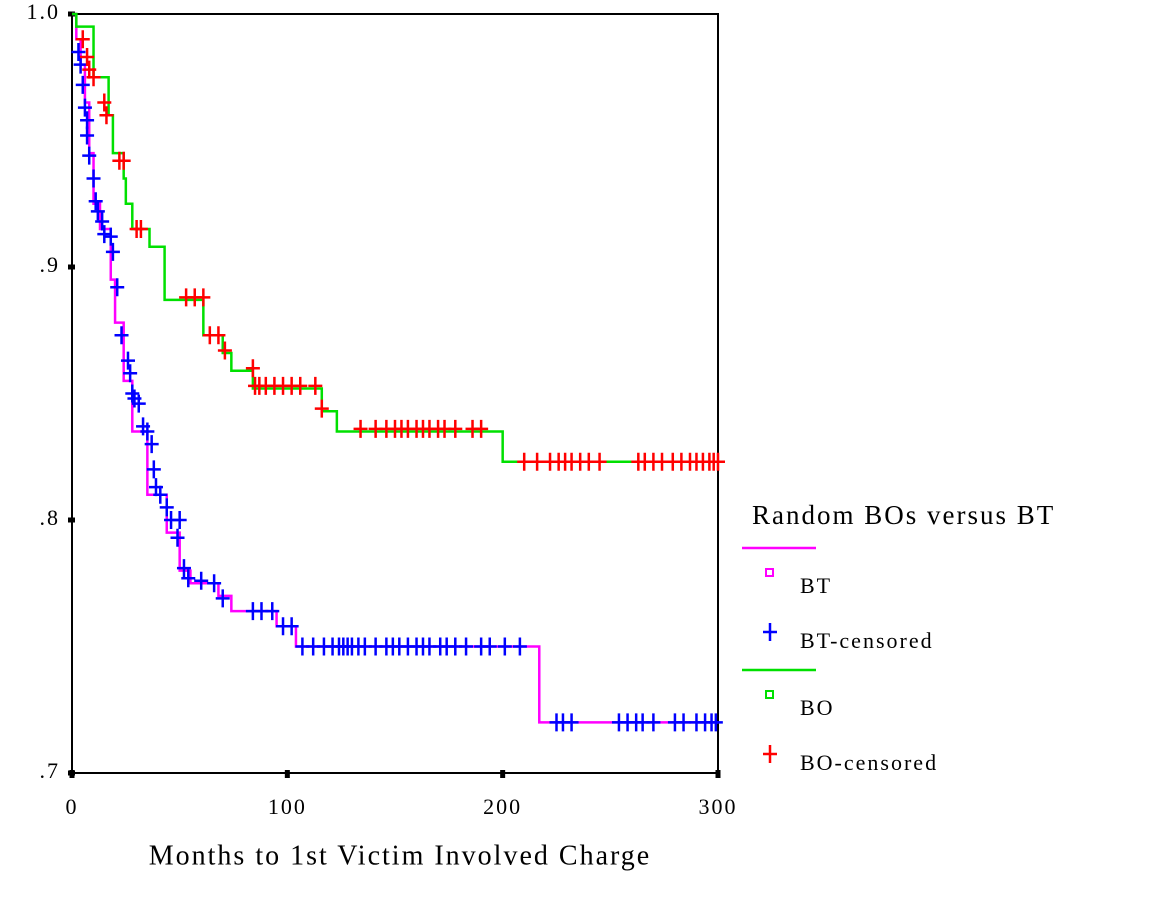 Image resolution: width=1151 pixels, height=908 pixels. Describe the element at coordinates (718, 806) in the screenshot. I see `x-tick-label: 300` at that location.